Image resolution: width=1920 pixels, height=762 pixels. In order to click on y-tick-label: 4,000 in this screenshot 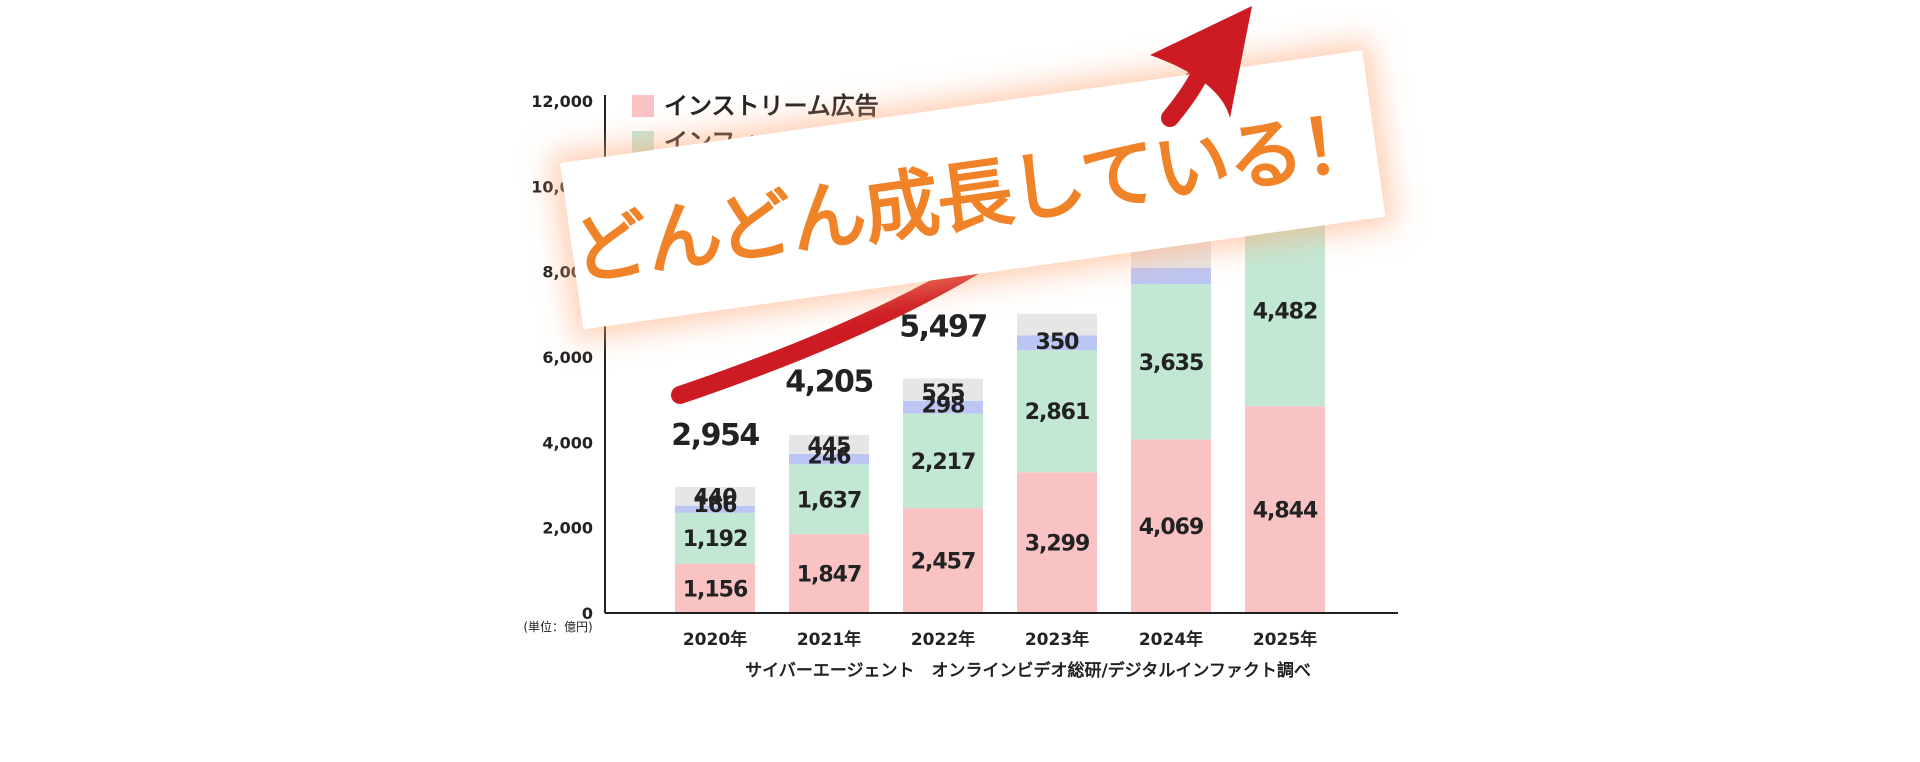, I will do `click(567, 442)`.